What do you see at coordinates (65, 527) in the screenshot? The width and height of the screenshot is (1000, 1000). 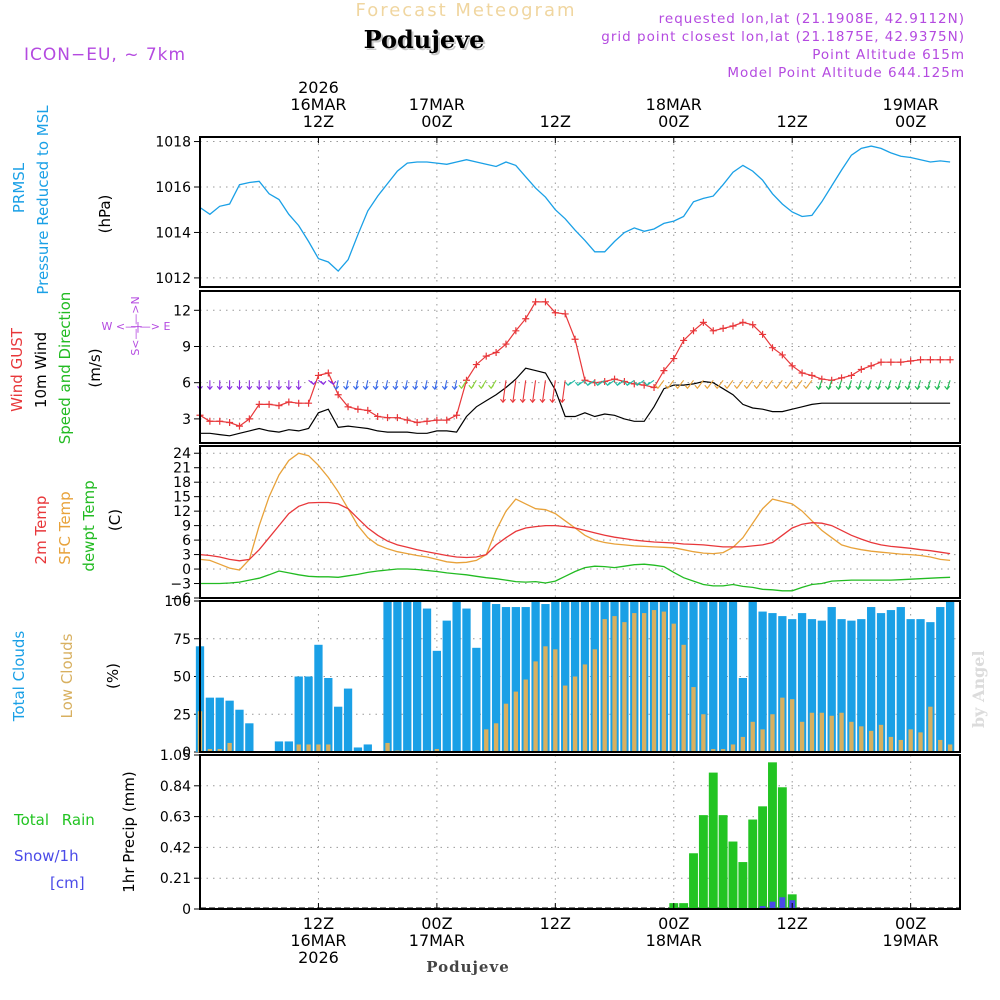 I see `label-sfc-temp: SFC Temp` at bounding box center [65, 527].